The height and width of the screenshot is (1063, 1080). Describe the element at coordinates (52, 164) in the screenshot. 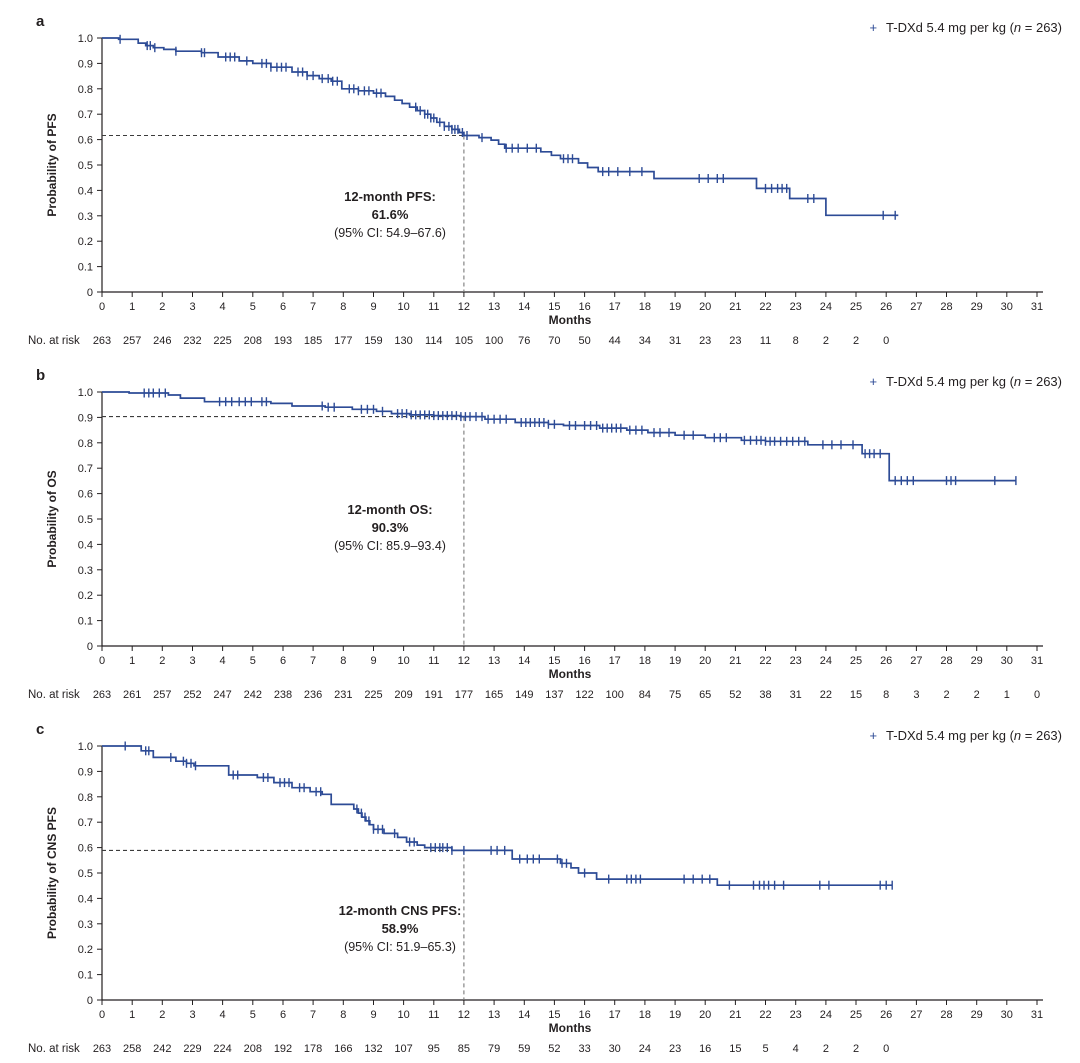

I see `y-axis-title: Probability of PFS` at that location.